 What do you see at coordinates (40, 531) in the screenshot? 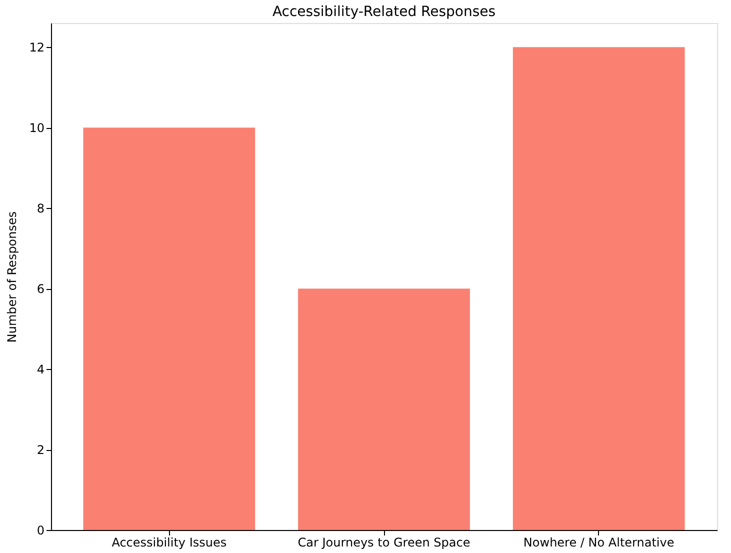
I see `y-tick-label: 0` at bounding box center [40, 531].